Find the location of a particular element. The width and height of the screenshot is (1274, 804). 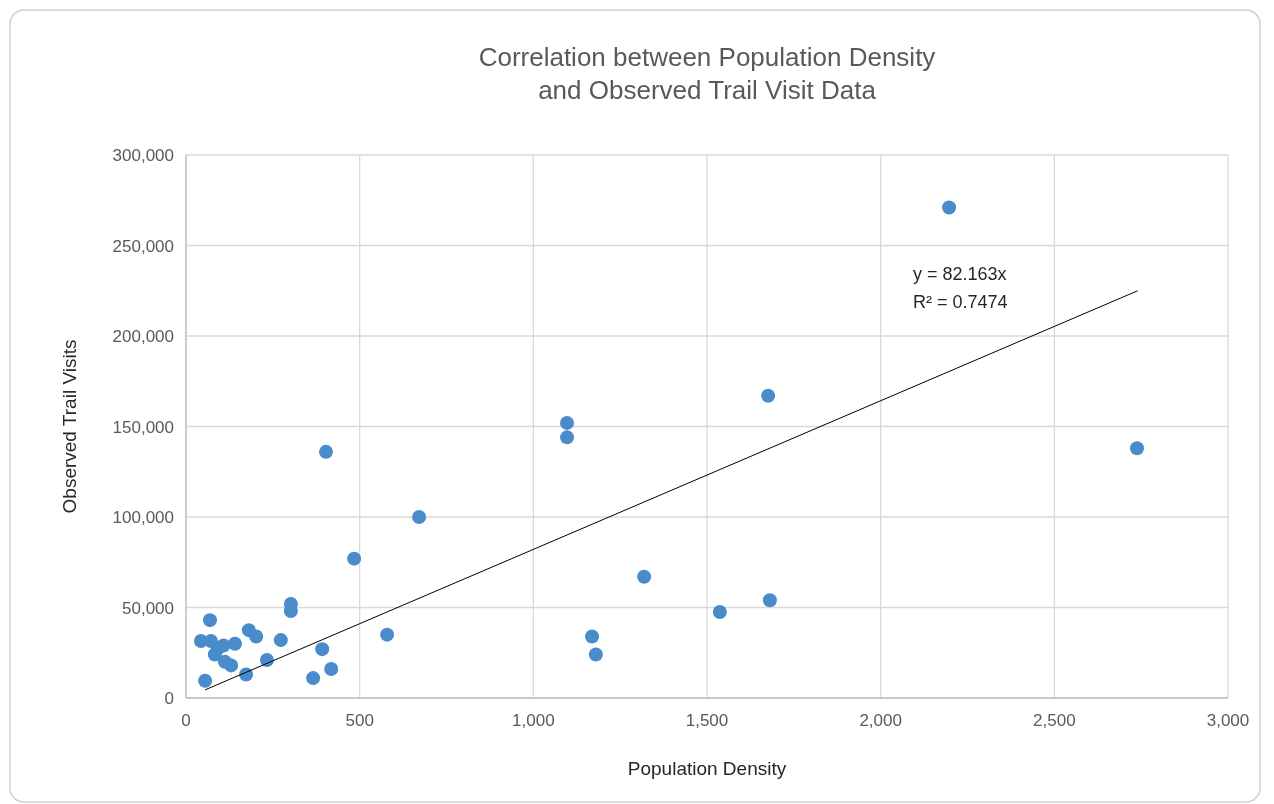

y-tick-label: 150,000 is located at coordinates (143, 427).